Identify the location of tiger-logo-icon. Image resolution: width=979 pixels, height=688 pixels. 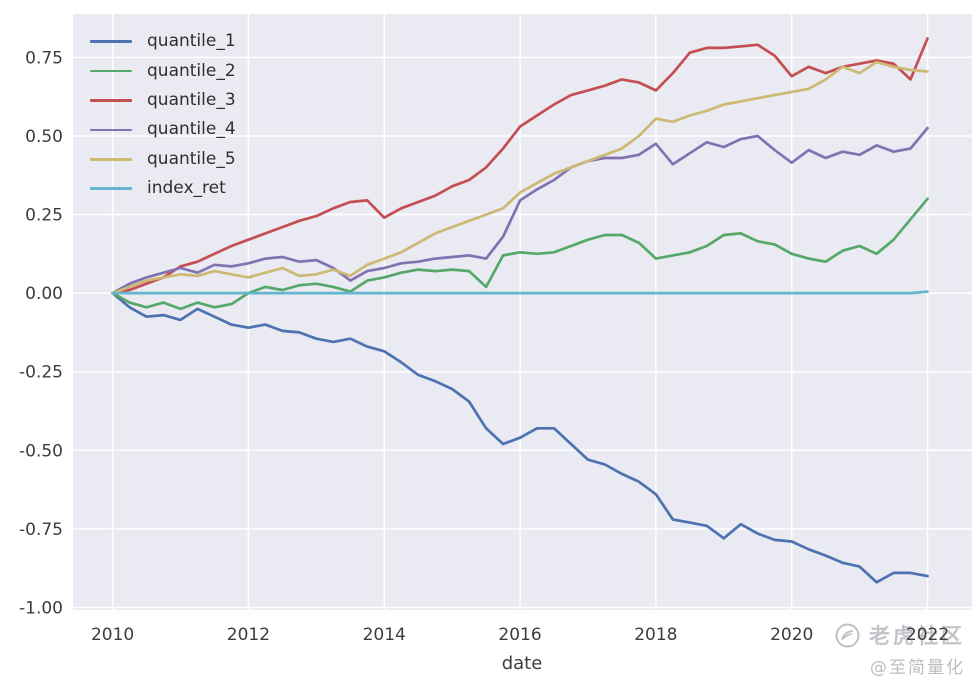
(847, 635).